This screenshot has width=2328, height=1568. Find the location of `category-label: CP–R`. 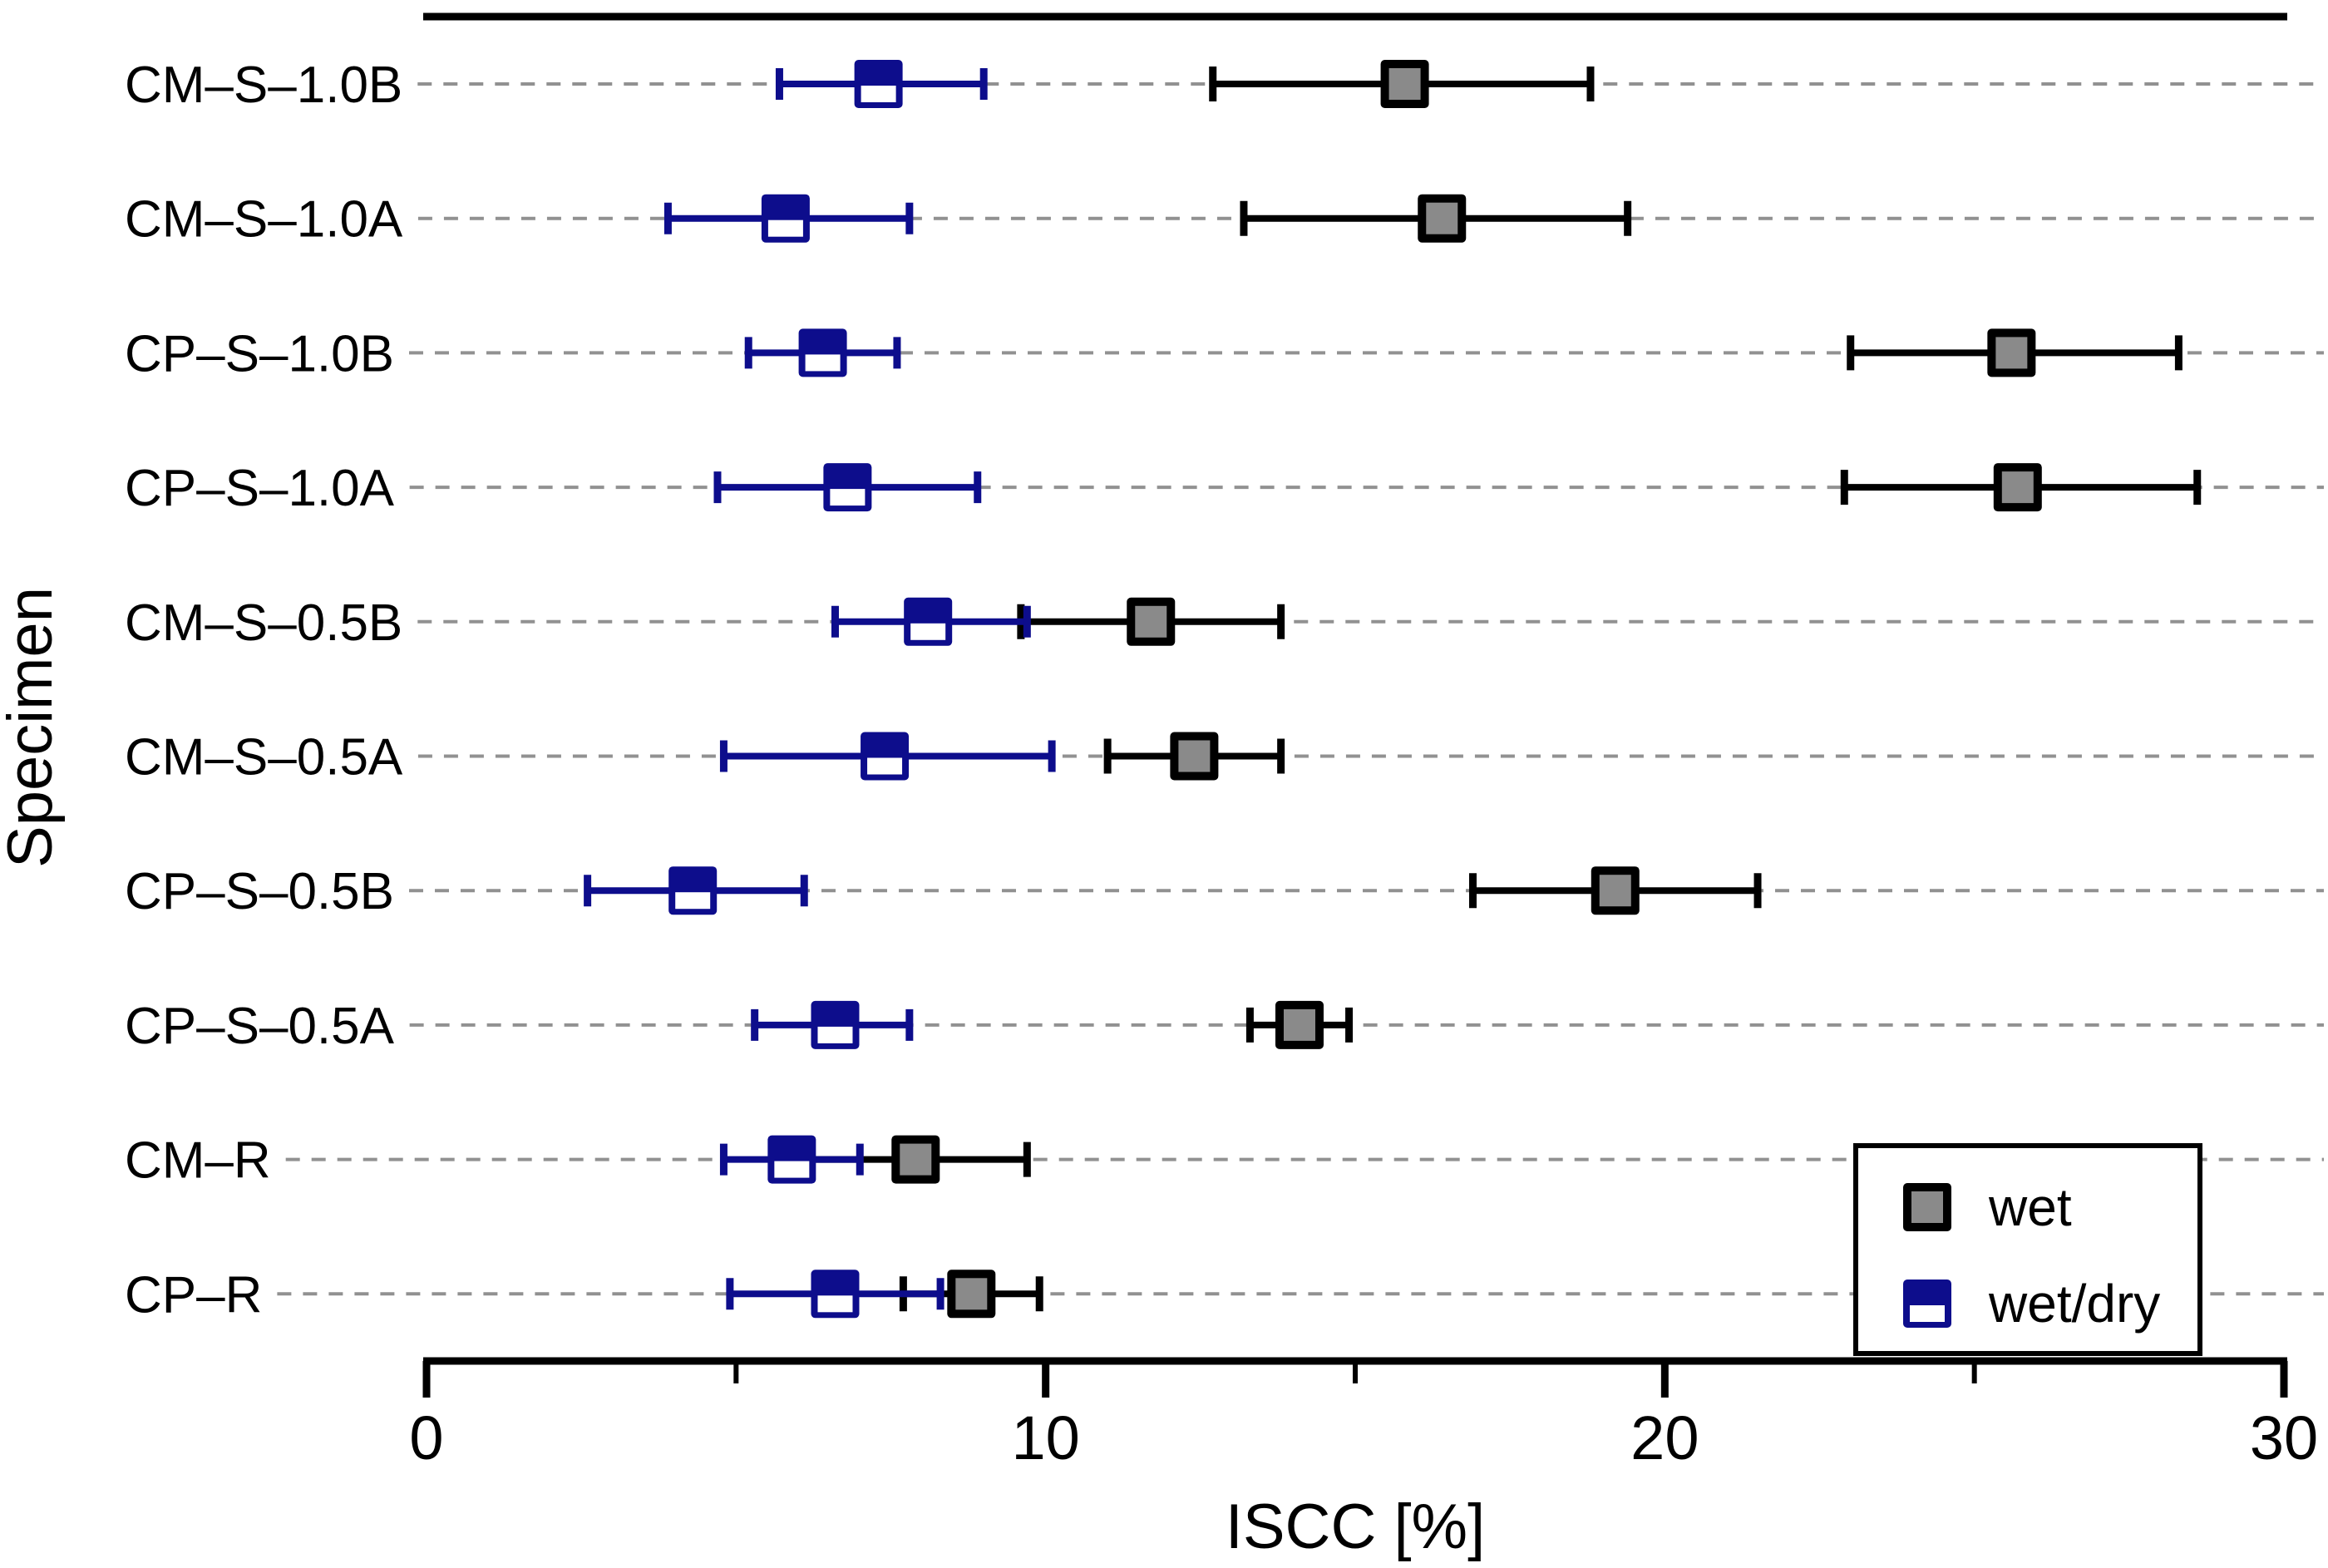

category-label: CP–R is located at coordinates (193, 1295).